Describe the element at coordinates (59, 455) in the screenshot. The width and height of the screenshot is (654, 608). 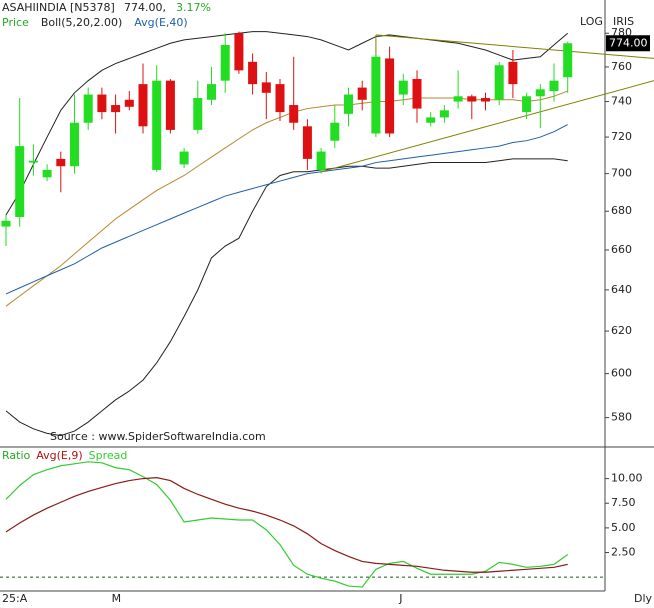
I see `legend-entry: Avg(E,9)` at that location.